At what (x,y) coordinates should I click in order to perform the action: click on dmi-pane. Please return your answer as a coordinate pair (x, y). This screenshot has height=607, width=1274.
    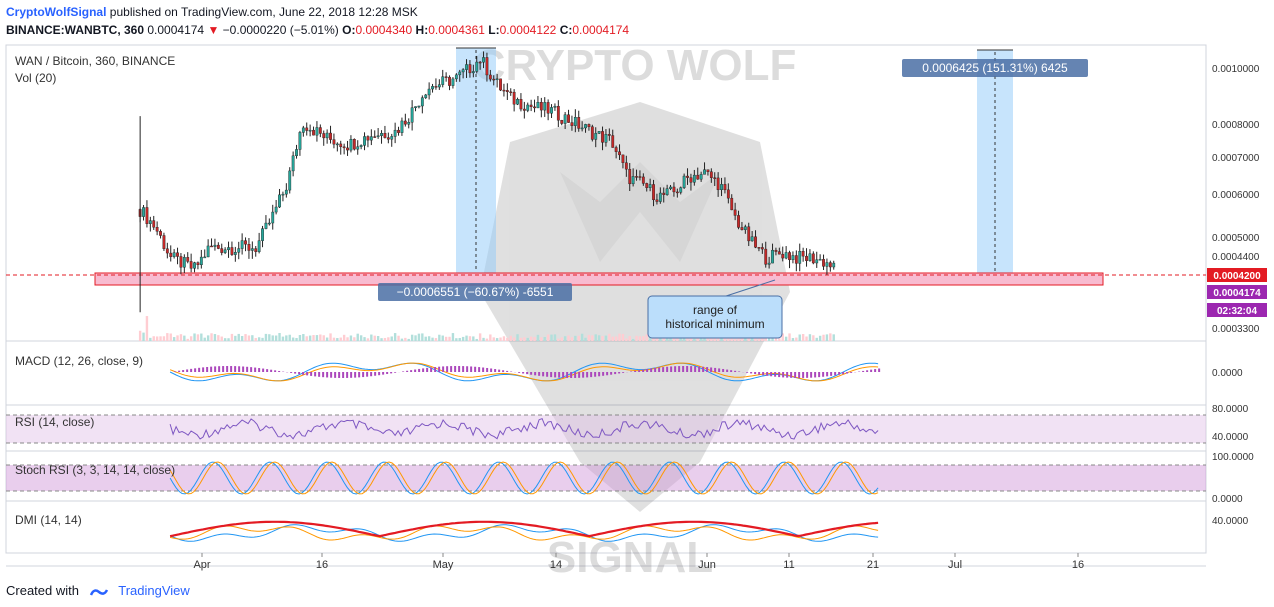
    Looking at the image, I should click on (606, 527).